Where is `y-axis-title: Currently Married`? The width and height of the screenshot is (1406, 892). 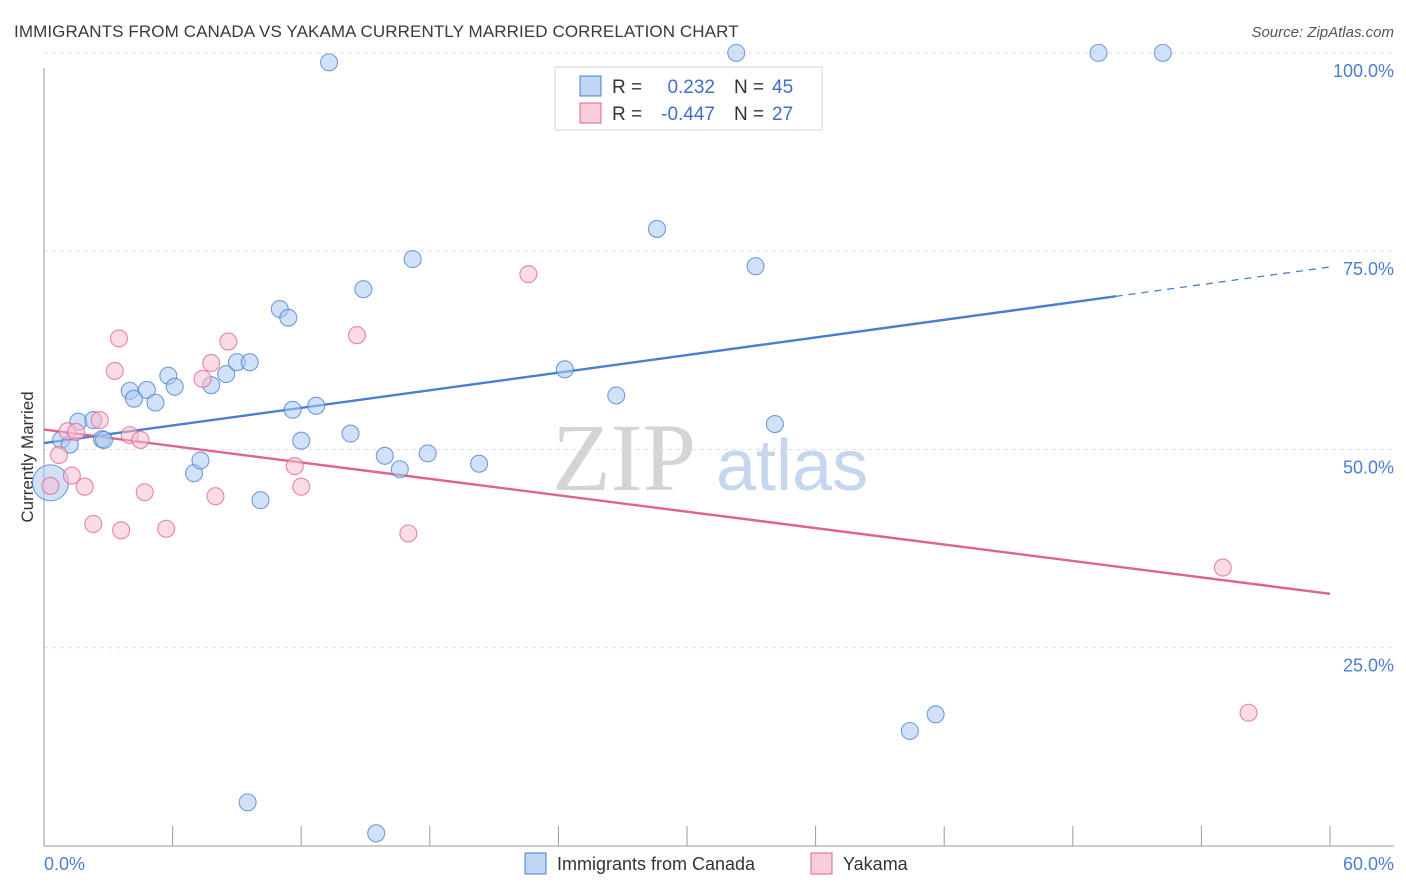 y-axis-title: Currently Married is located at coordinates (27, 456).